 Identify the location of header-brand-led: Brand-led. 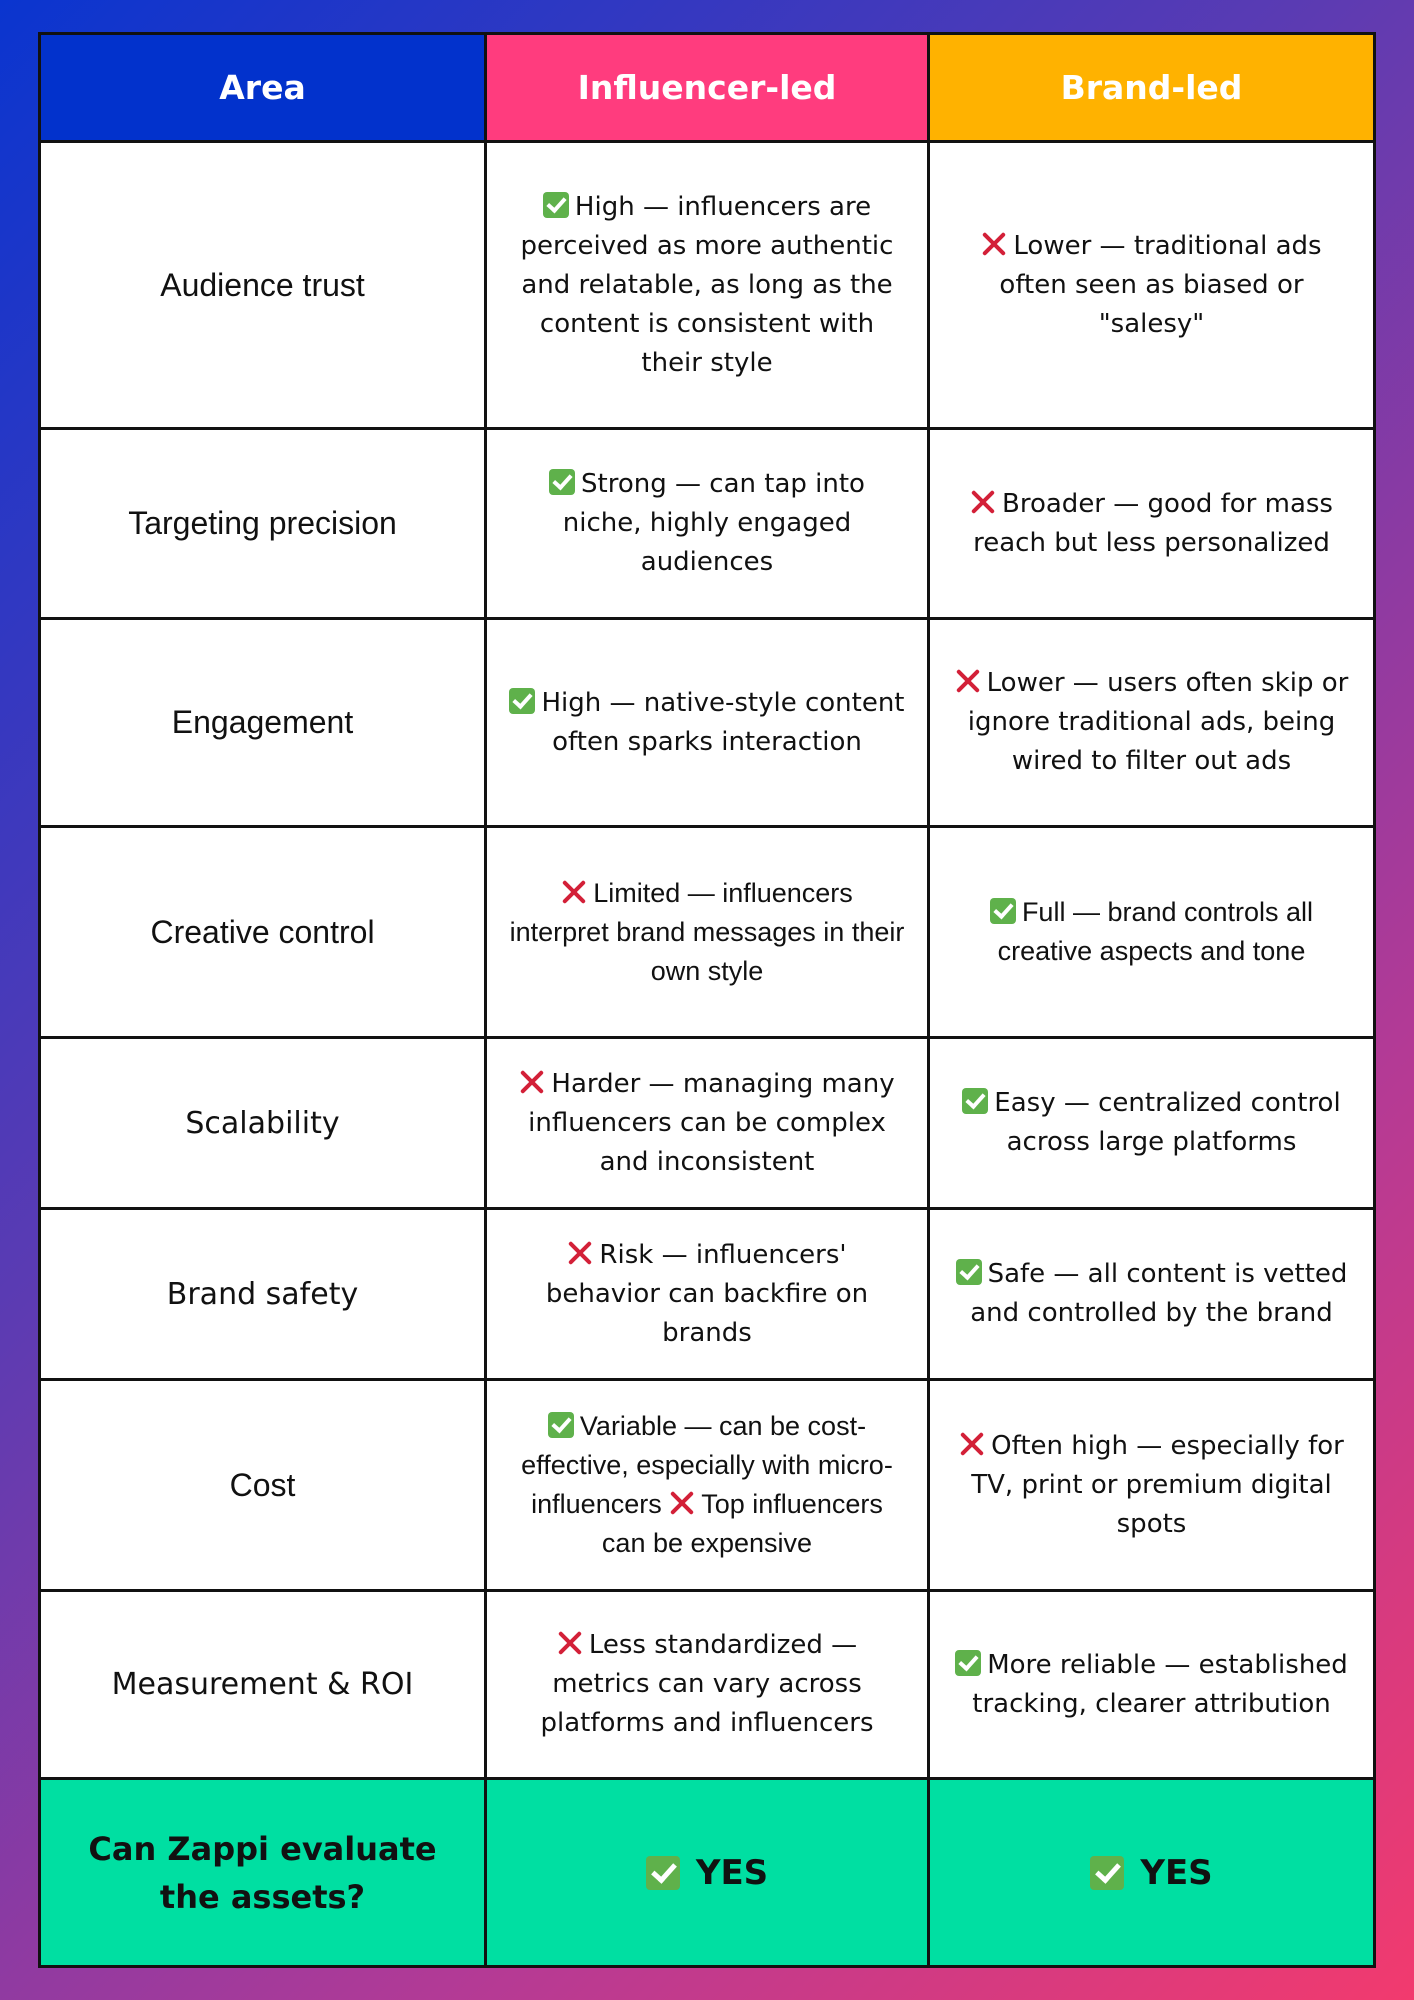
(1151, 89).